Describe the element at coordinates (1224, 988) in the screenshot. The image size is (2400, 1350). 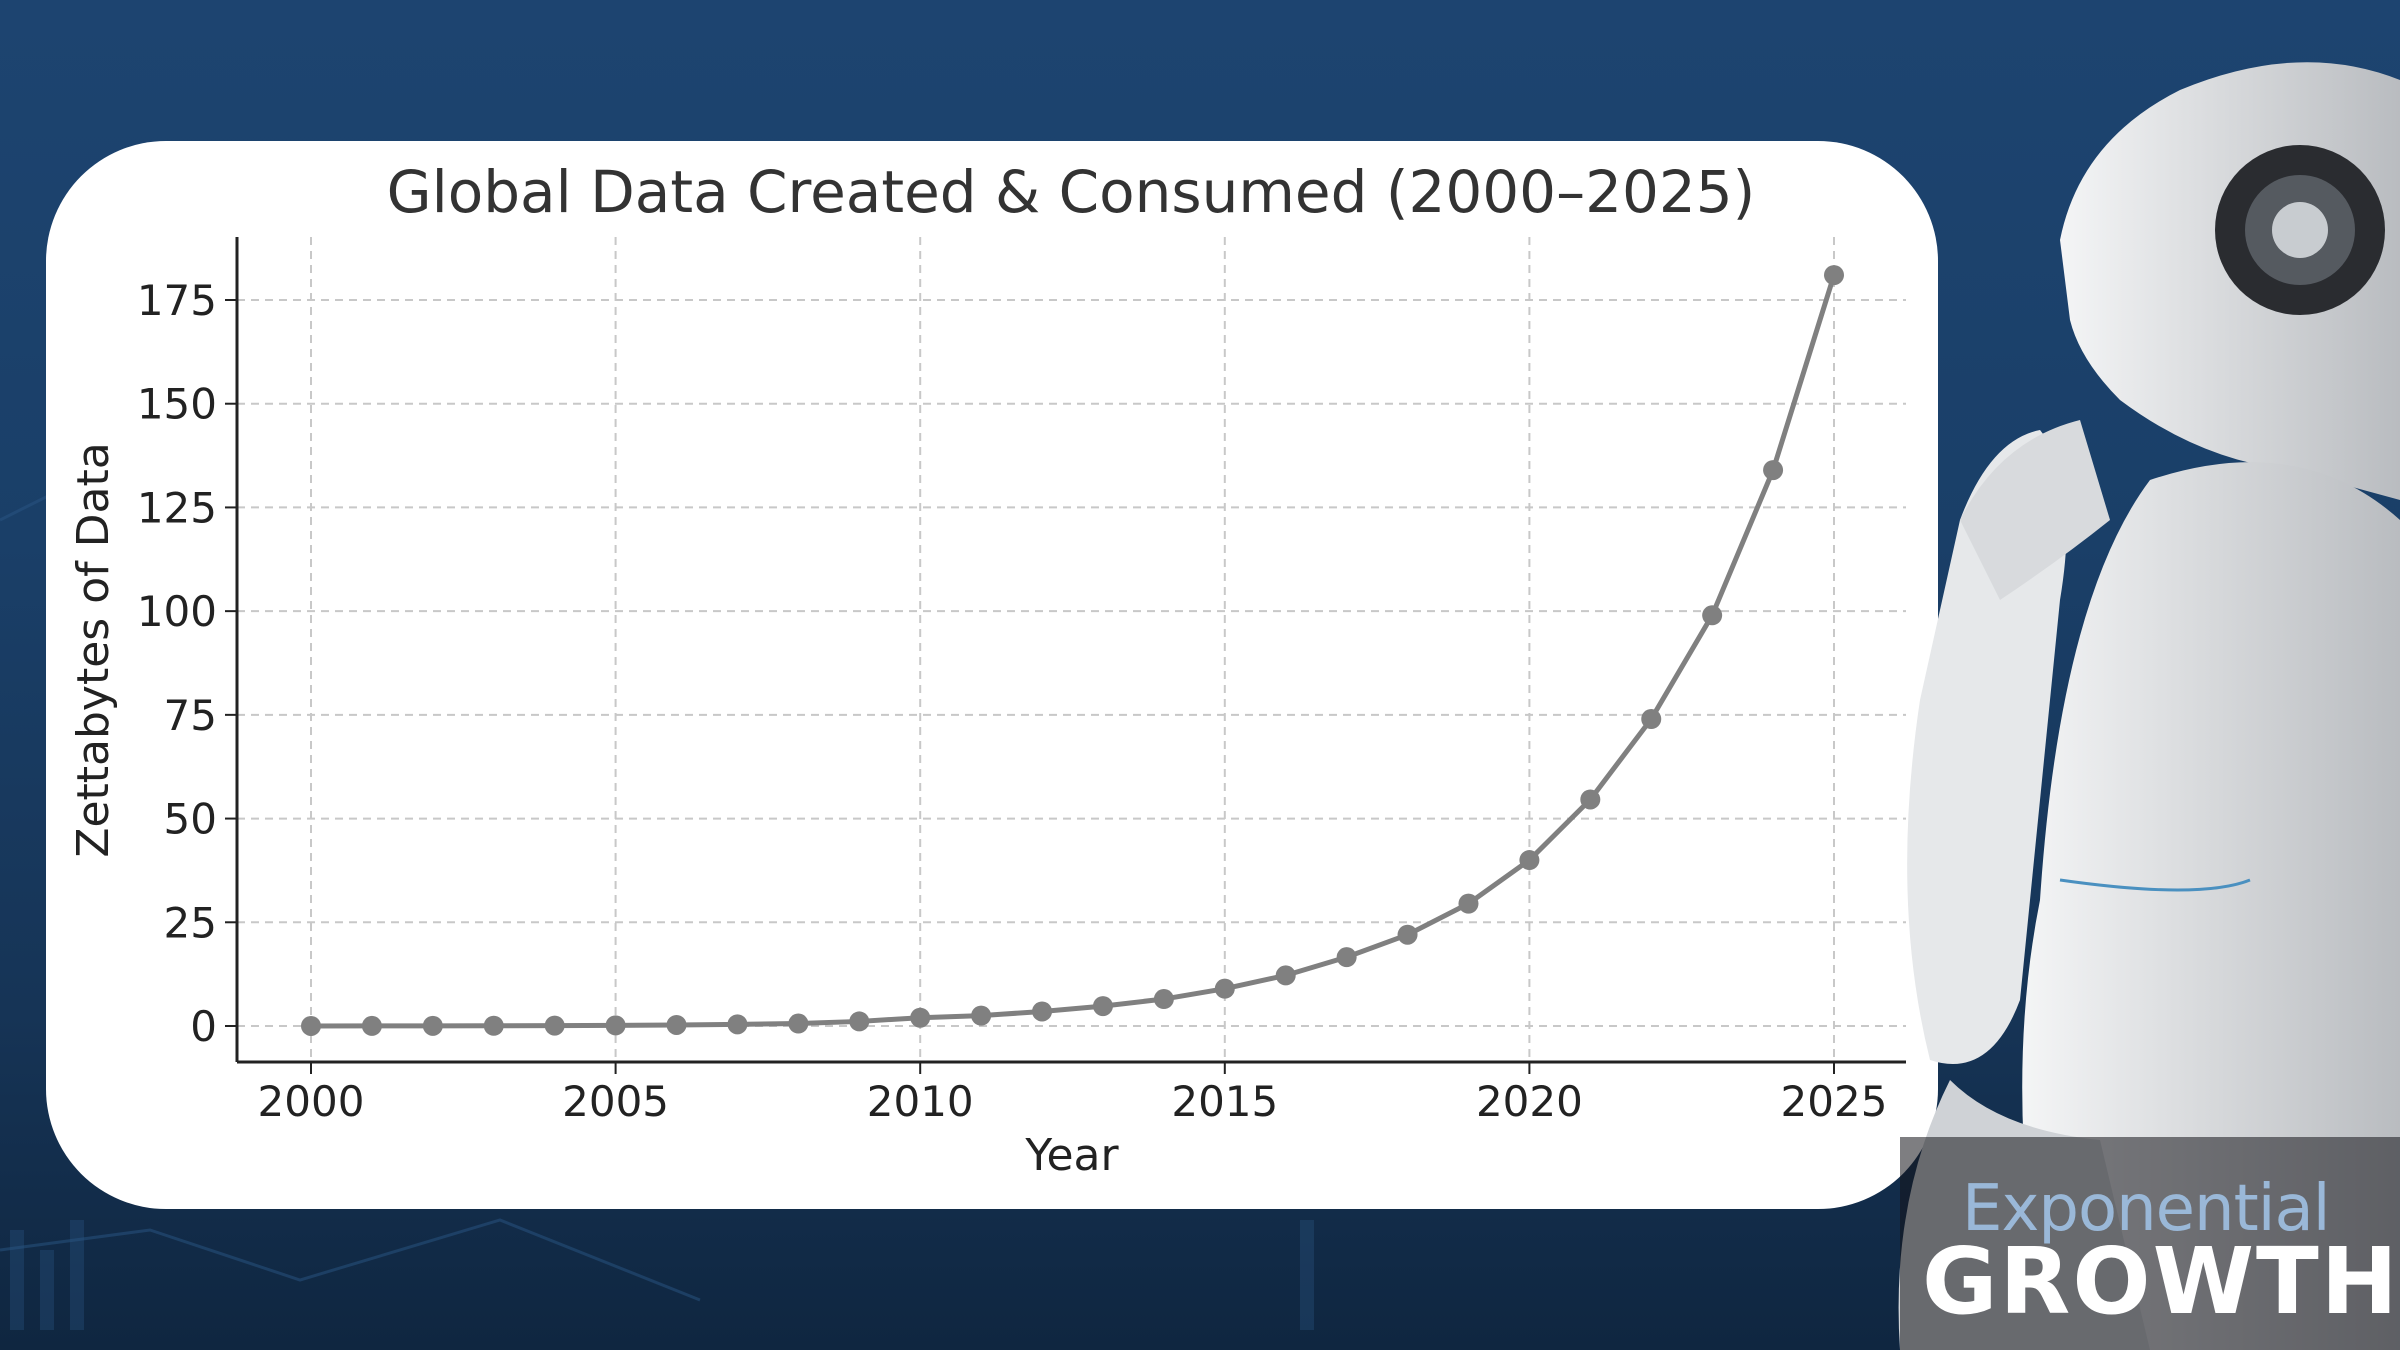
I see `data-point-2015` at that location.